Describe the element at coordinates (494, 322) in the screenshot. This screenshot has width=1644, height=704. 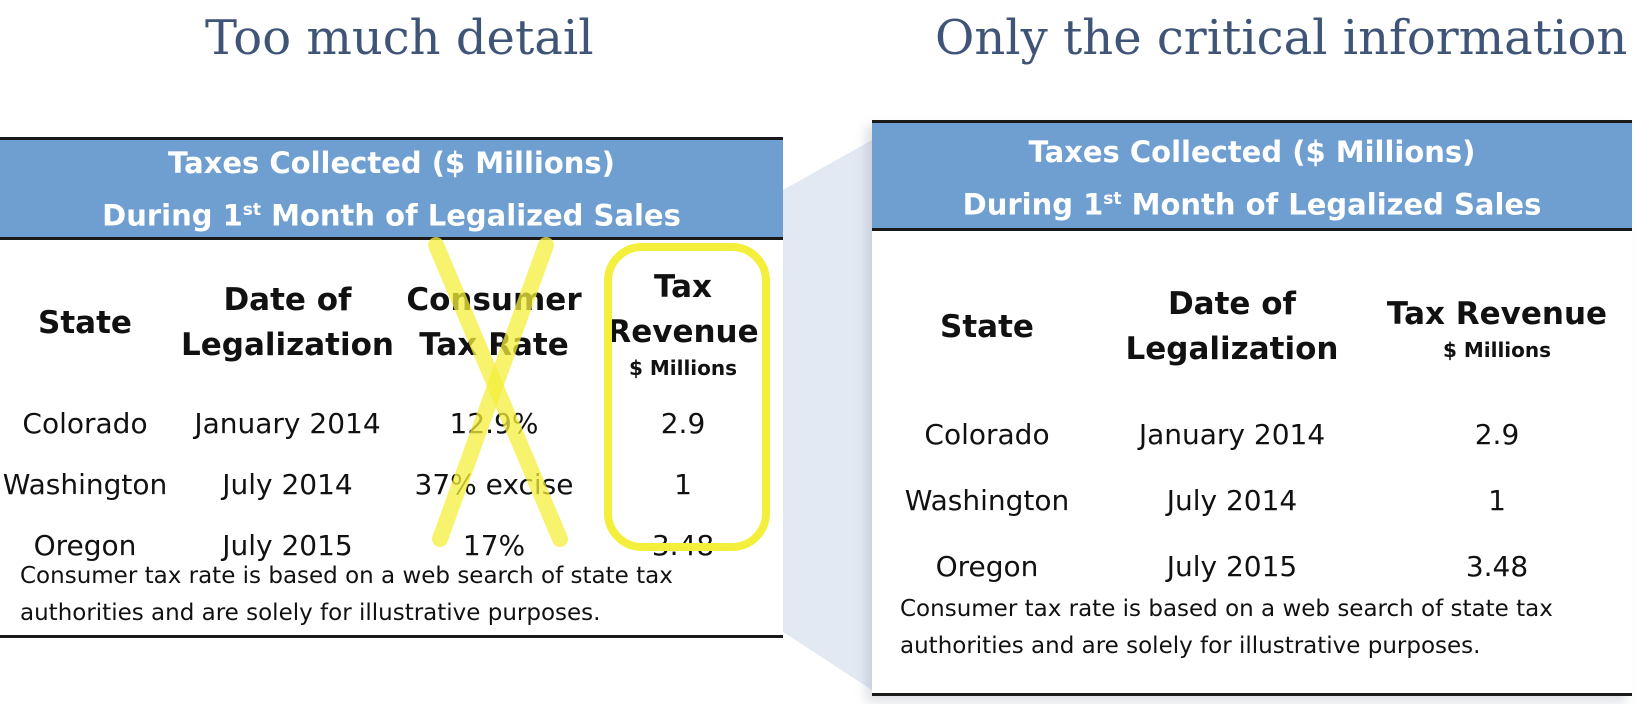
I see `col-tax-rate: Consumer Tax Rate` at that location.